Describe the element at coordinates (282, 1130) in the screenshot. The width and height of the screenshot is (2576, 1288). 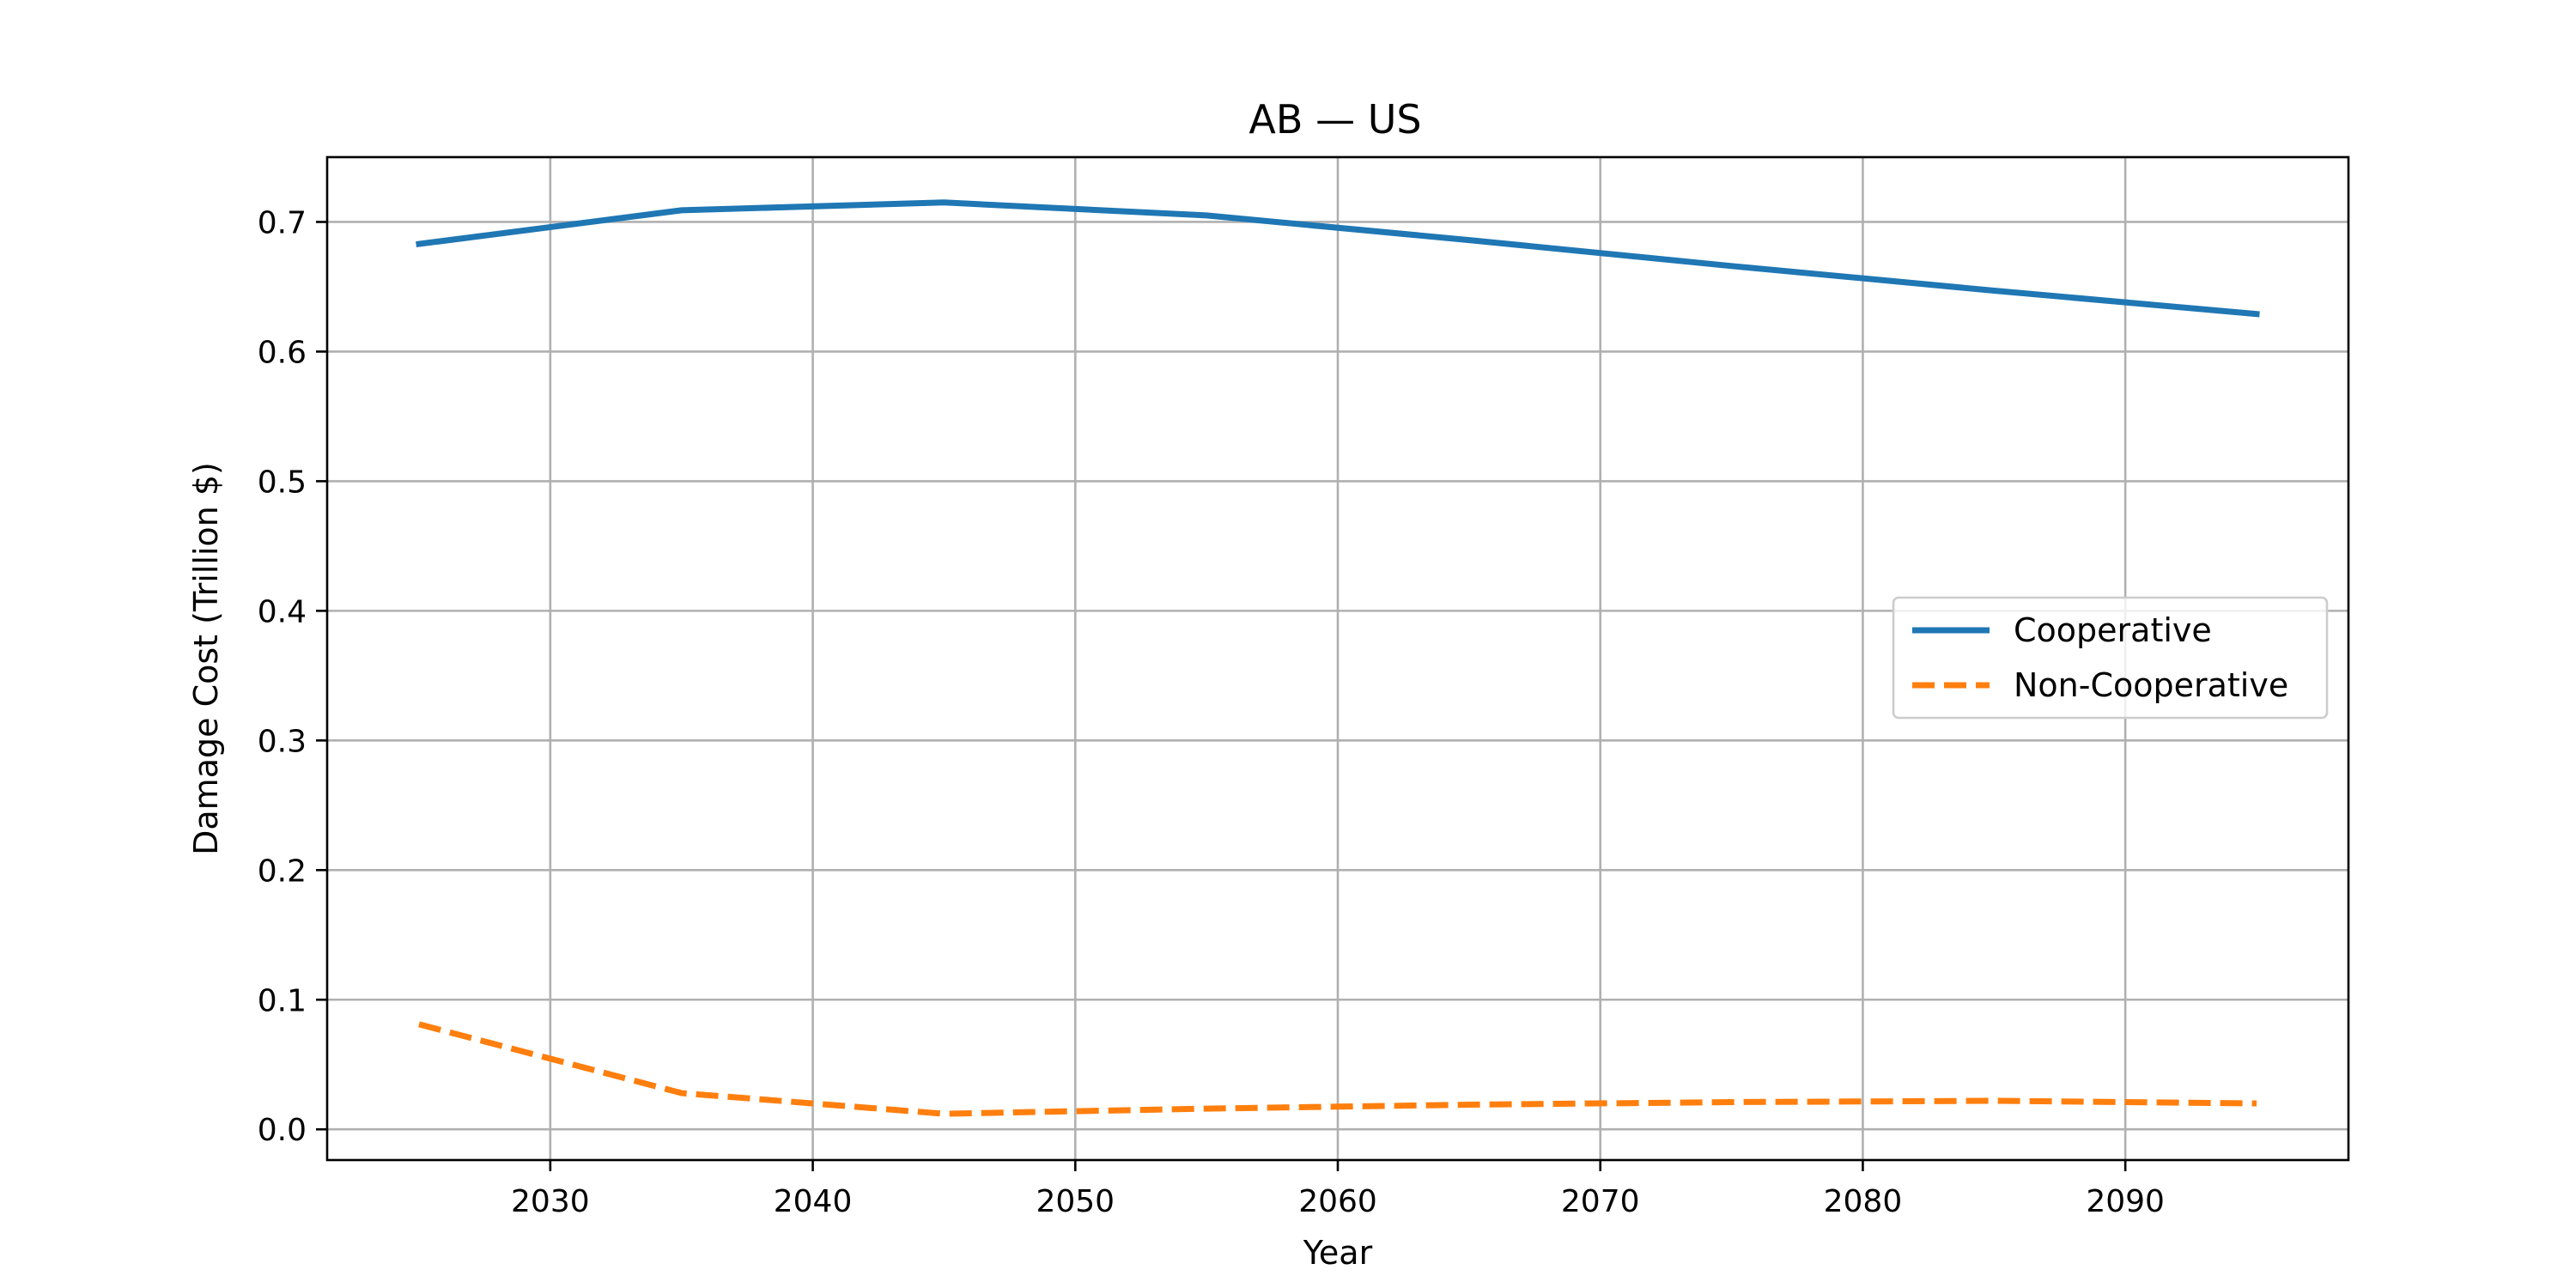
I see `y-tick-label: 0.0` at that location.